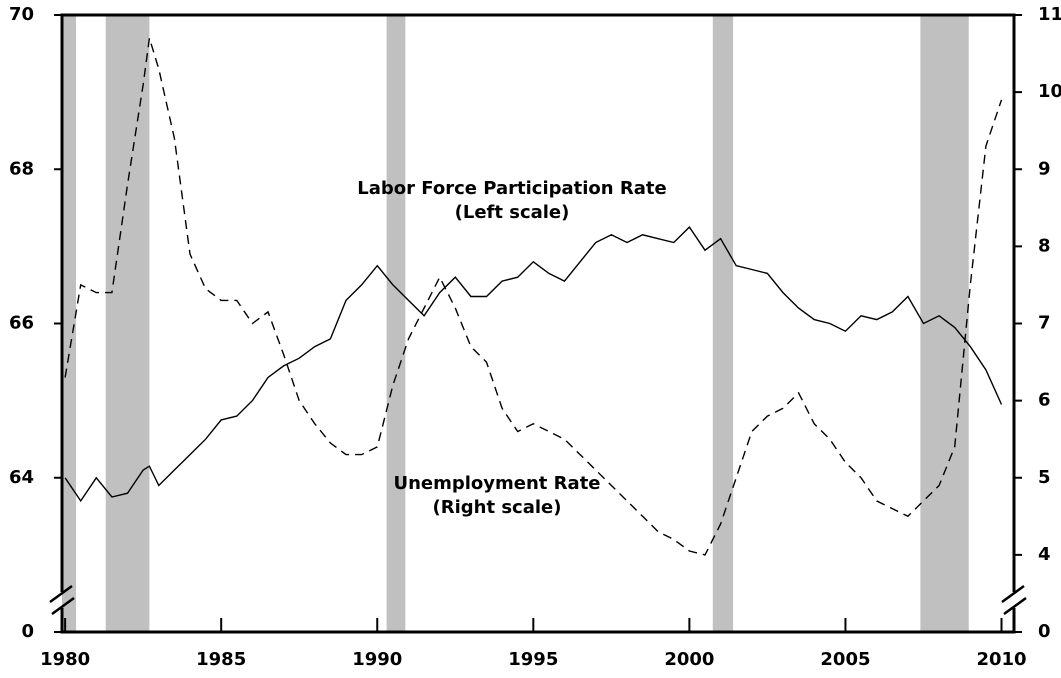  Describe the element at coordinates (1044, 631) in the screenshot. I see `y2-tick-label: 0` at that location.